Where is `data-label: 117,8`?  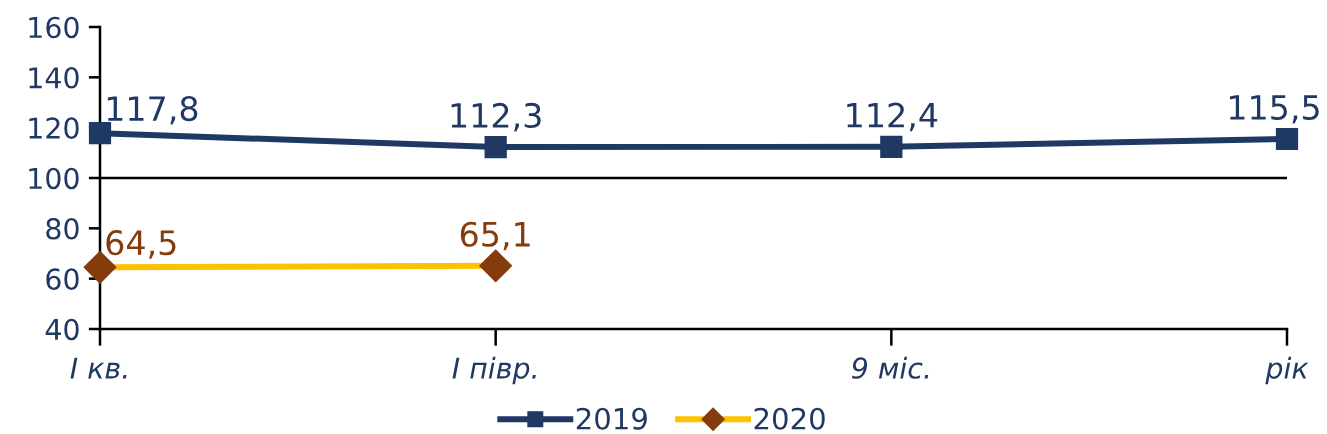 data-label: 117,8 is located at coordinates (152, 110).